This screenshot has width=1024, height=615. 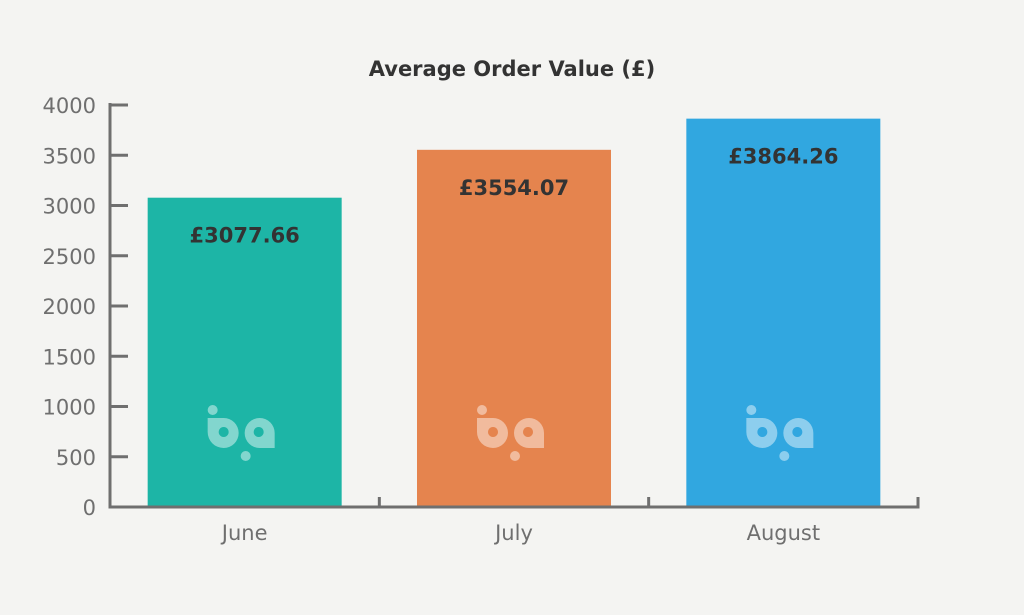 I want to click on bar-june, so click(x=244, y=352).